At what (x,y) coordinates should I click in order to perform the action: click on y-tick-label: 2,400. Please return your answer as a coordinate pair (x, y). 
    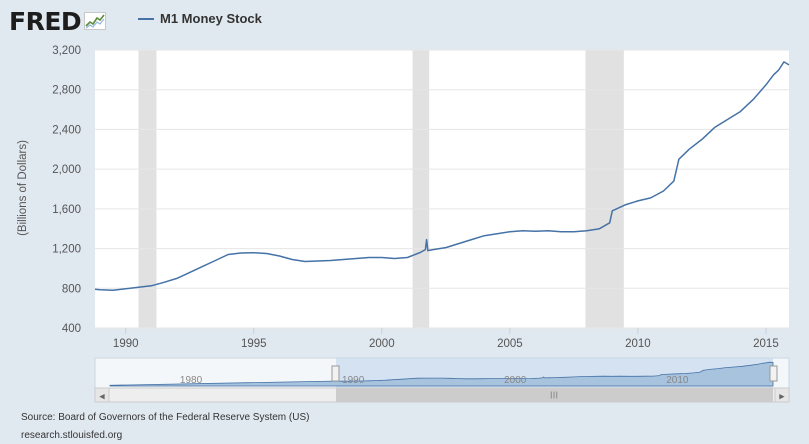
    Looking at the image, I should click on (66, 130).